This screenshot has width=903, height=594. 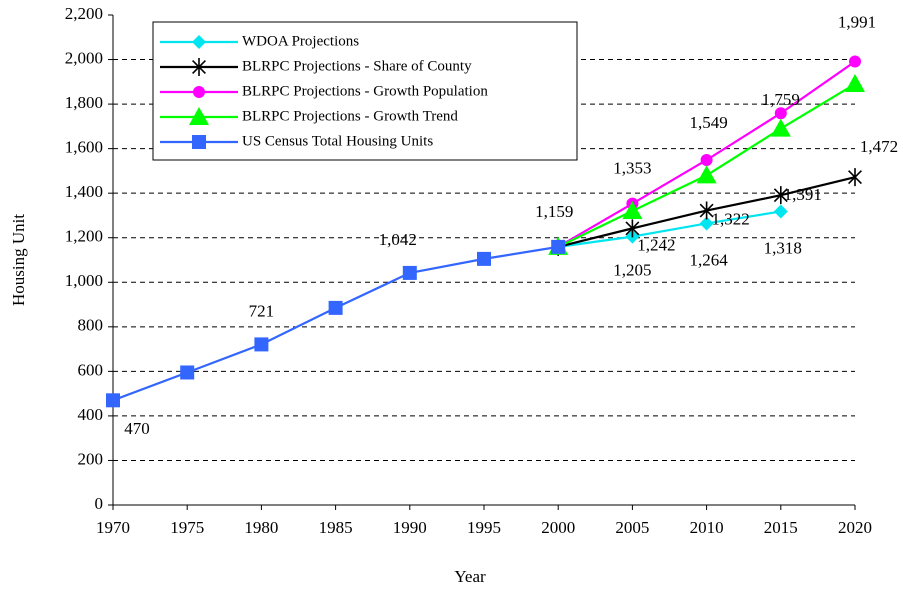 I want to click on x-tick-label: 1980, so click(x=261, y=527).